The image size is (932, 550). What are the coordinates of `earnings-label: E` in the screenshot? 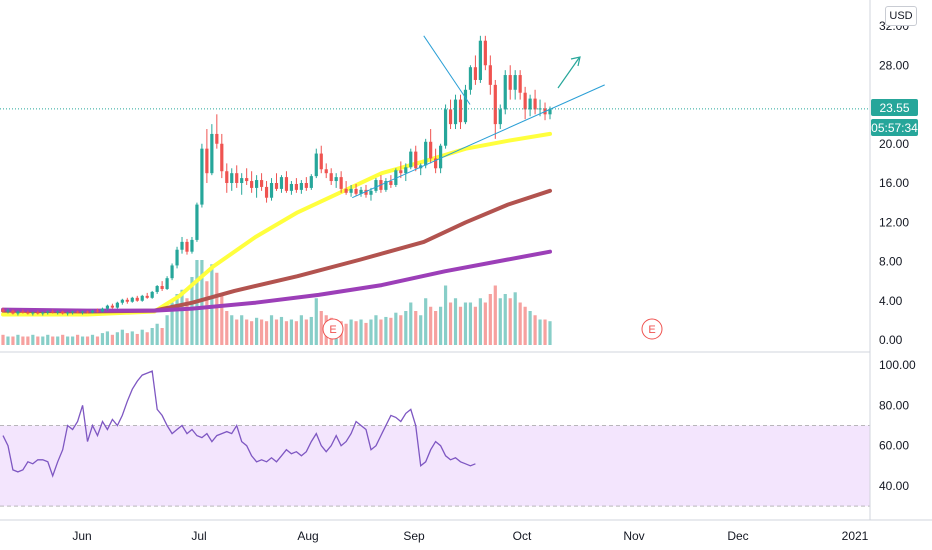 It's located at (651, 330).